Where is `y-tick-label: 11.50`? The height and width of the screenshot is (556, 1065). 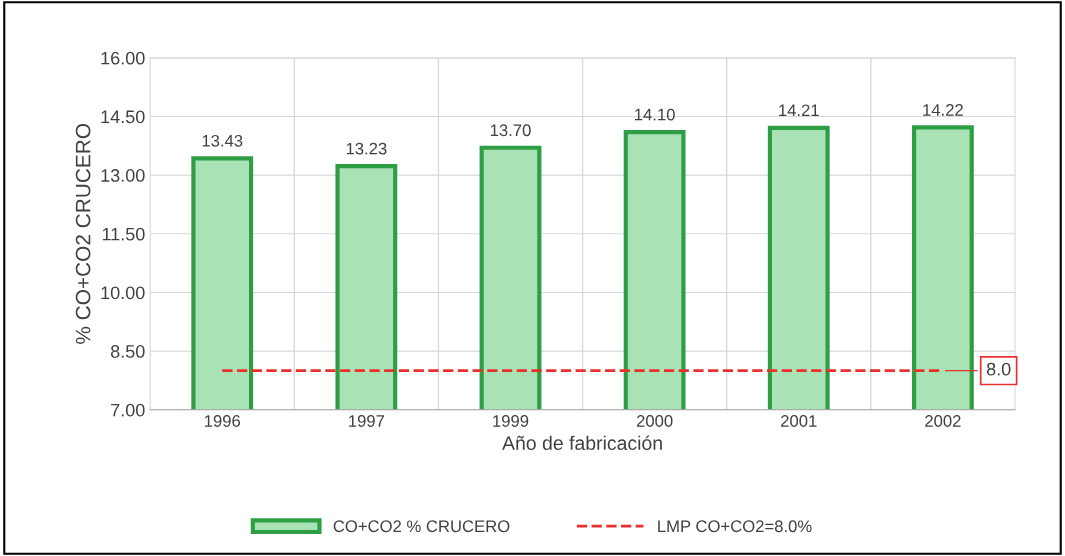
y-tick-label: 11.50 is located at coordinates (123, 234).